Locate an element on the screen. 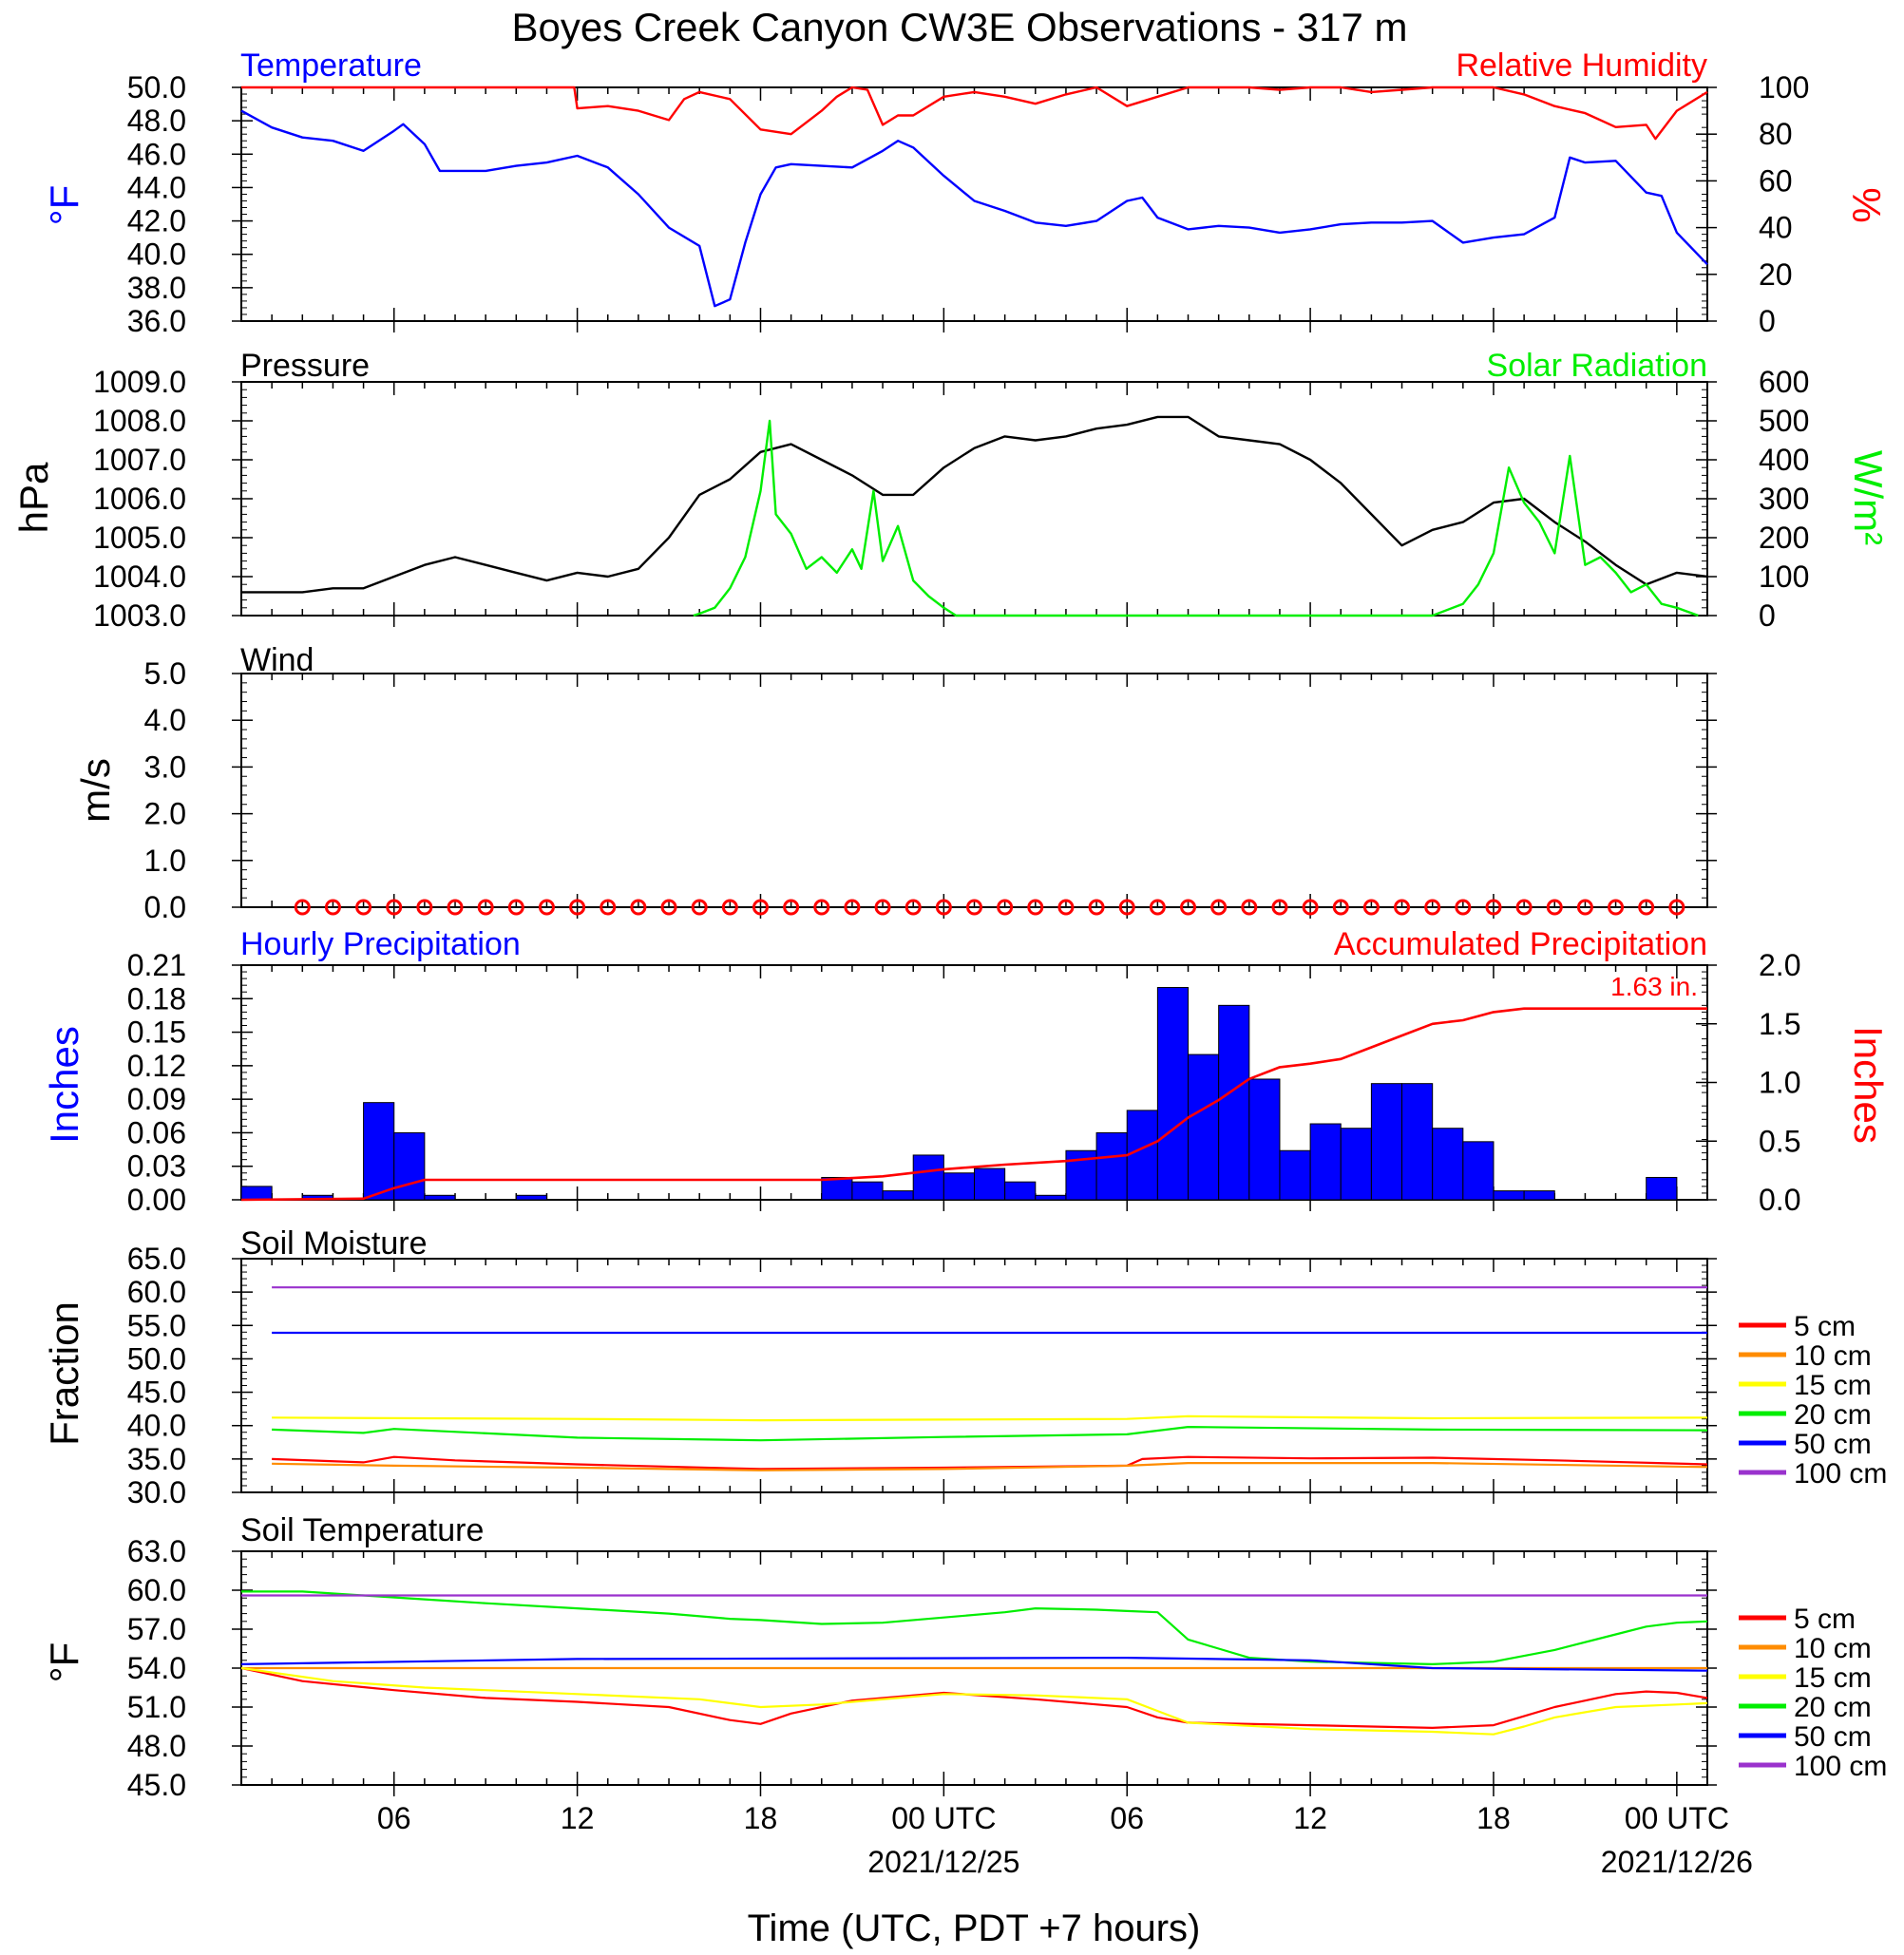  series-temperature is located at coordinates (974, 208).